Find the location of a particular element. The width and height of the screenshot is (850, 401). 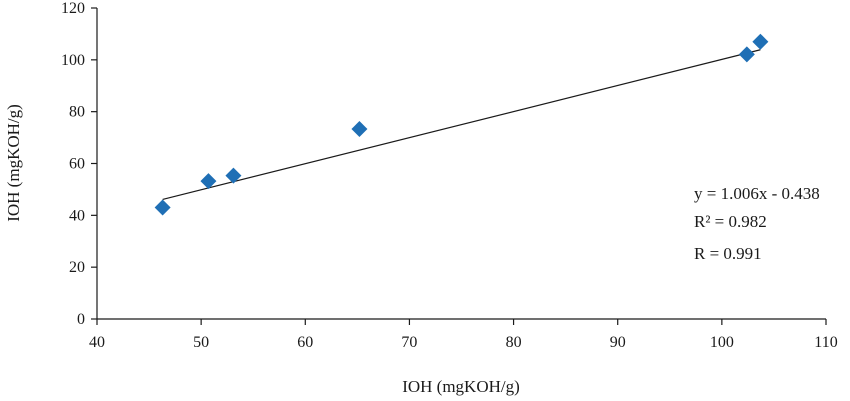

y-tick-label: 80 is located at coordinates (77, 112).